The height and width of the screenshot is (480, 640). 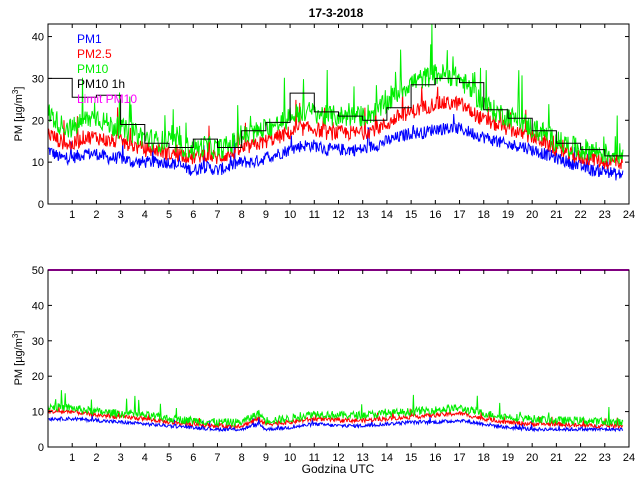 I want to click on top-y-tick-label: 40, so click(x=38, y=38).